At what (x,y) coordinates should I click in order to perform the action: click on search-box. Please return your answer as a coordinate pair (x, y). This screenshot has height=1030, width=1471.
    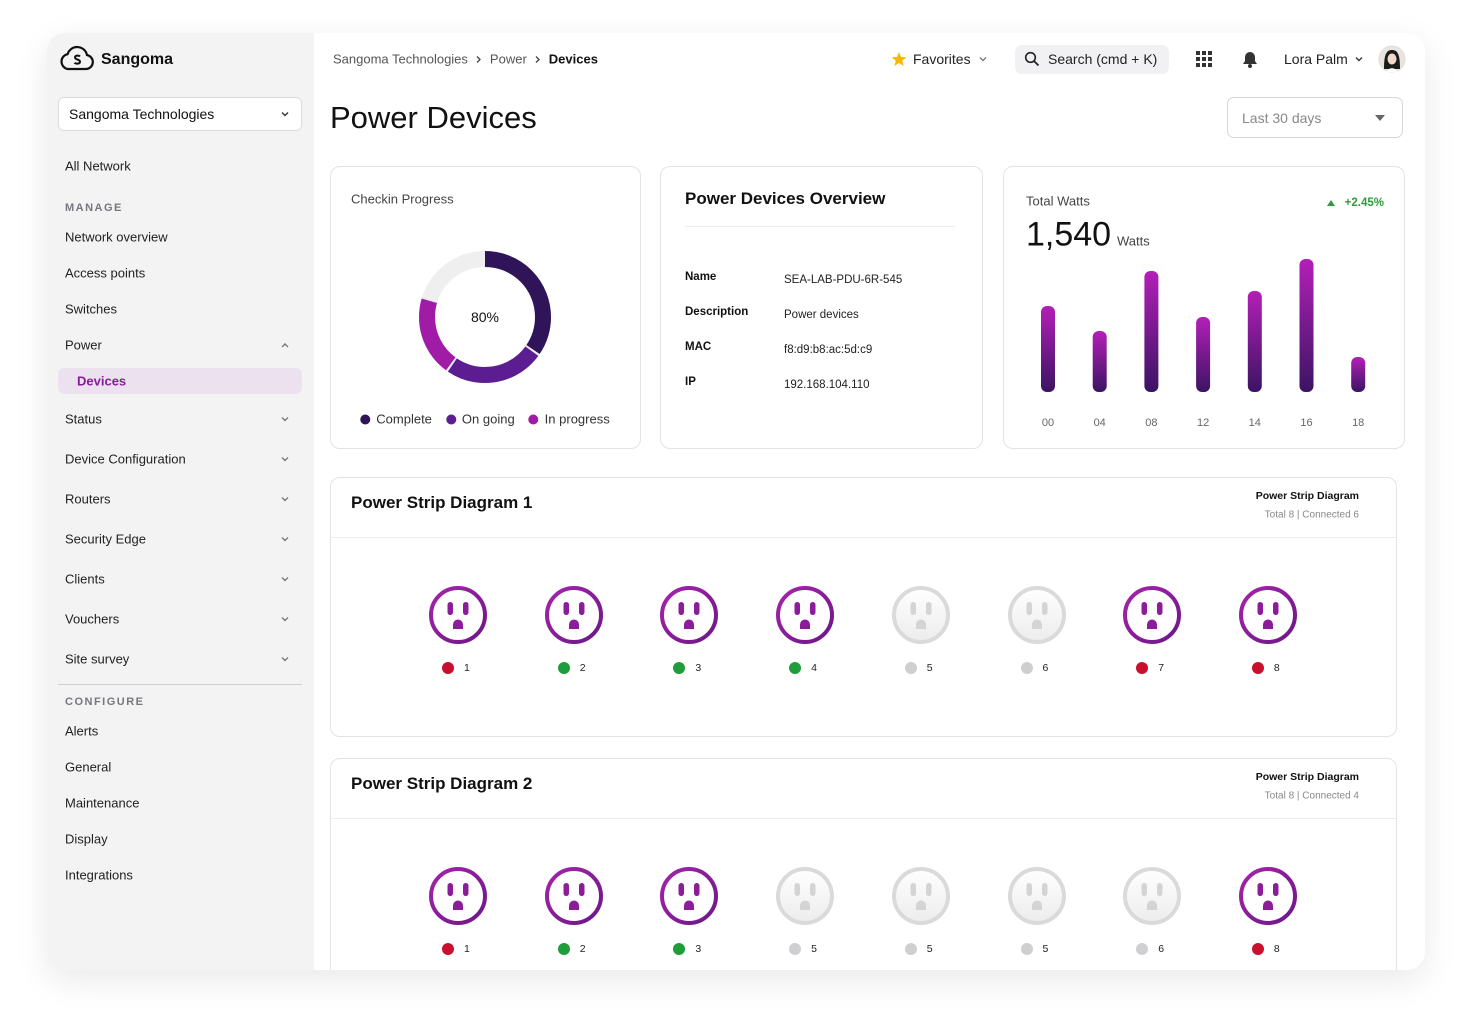
    Looking at the image, I should click on (1092, 59).